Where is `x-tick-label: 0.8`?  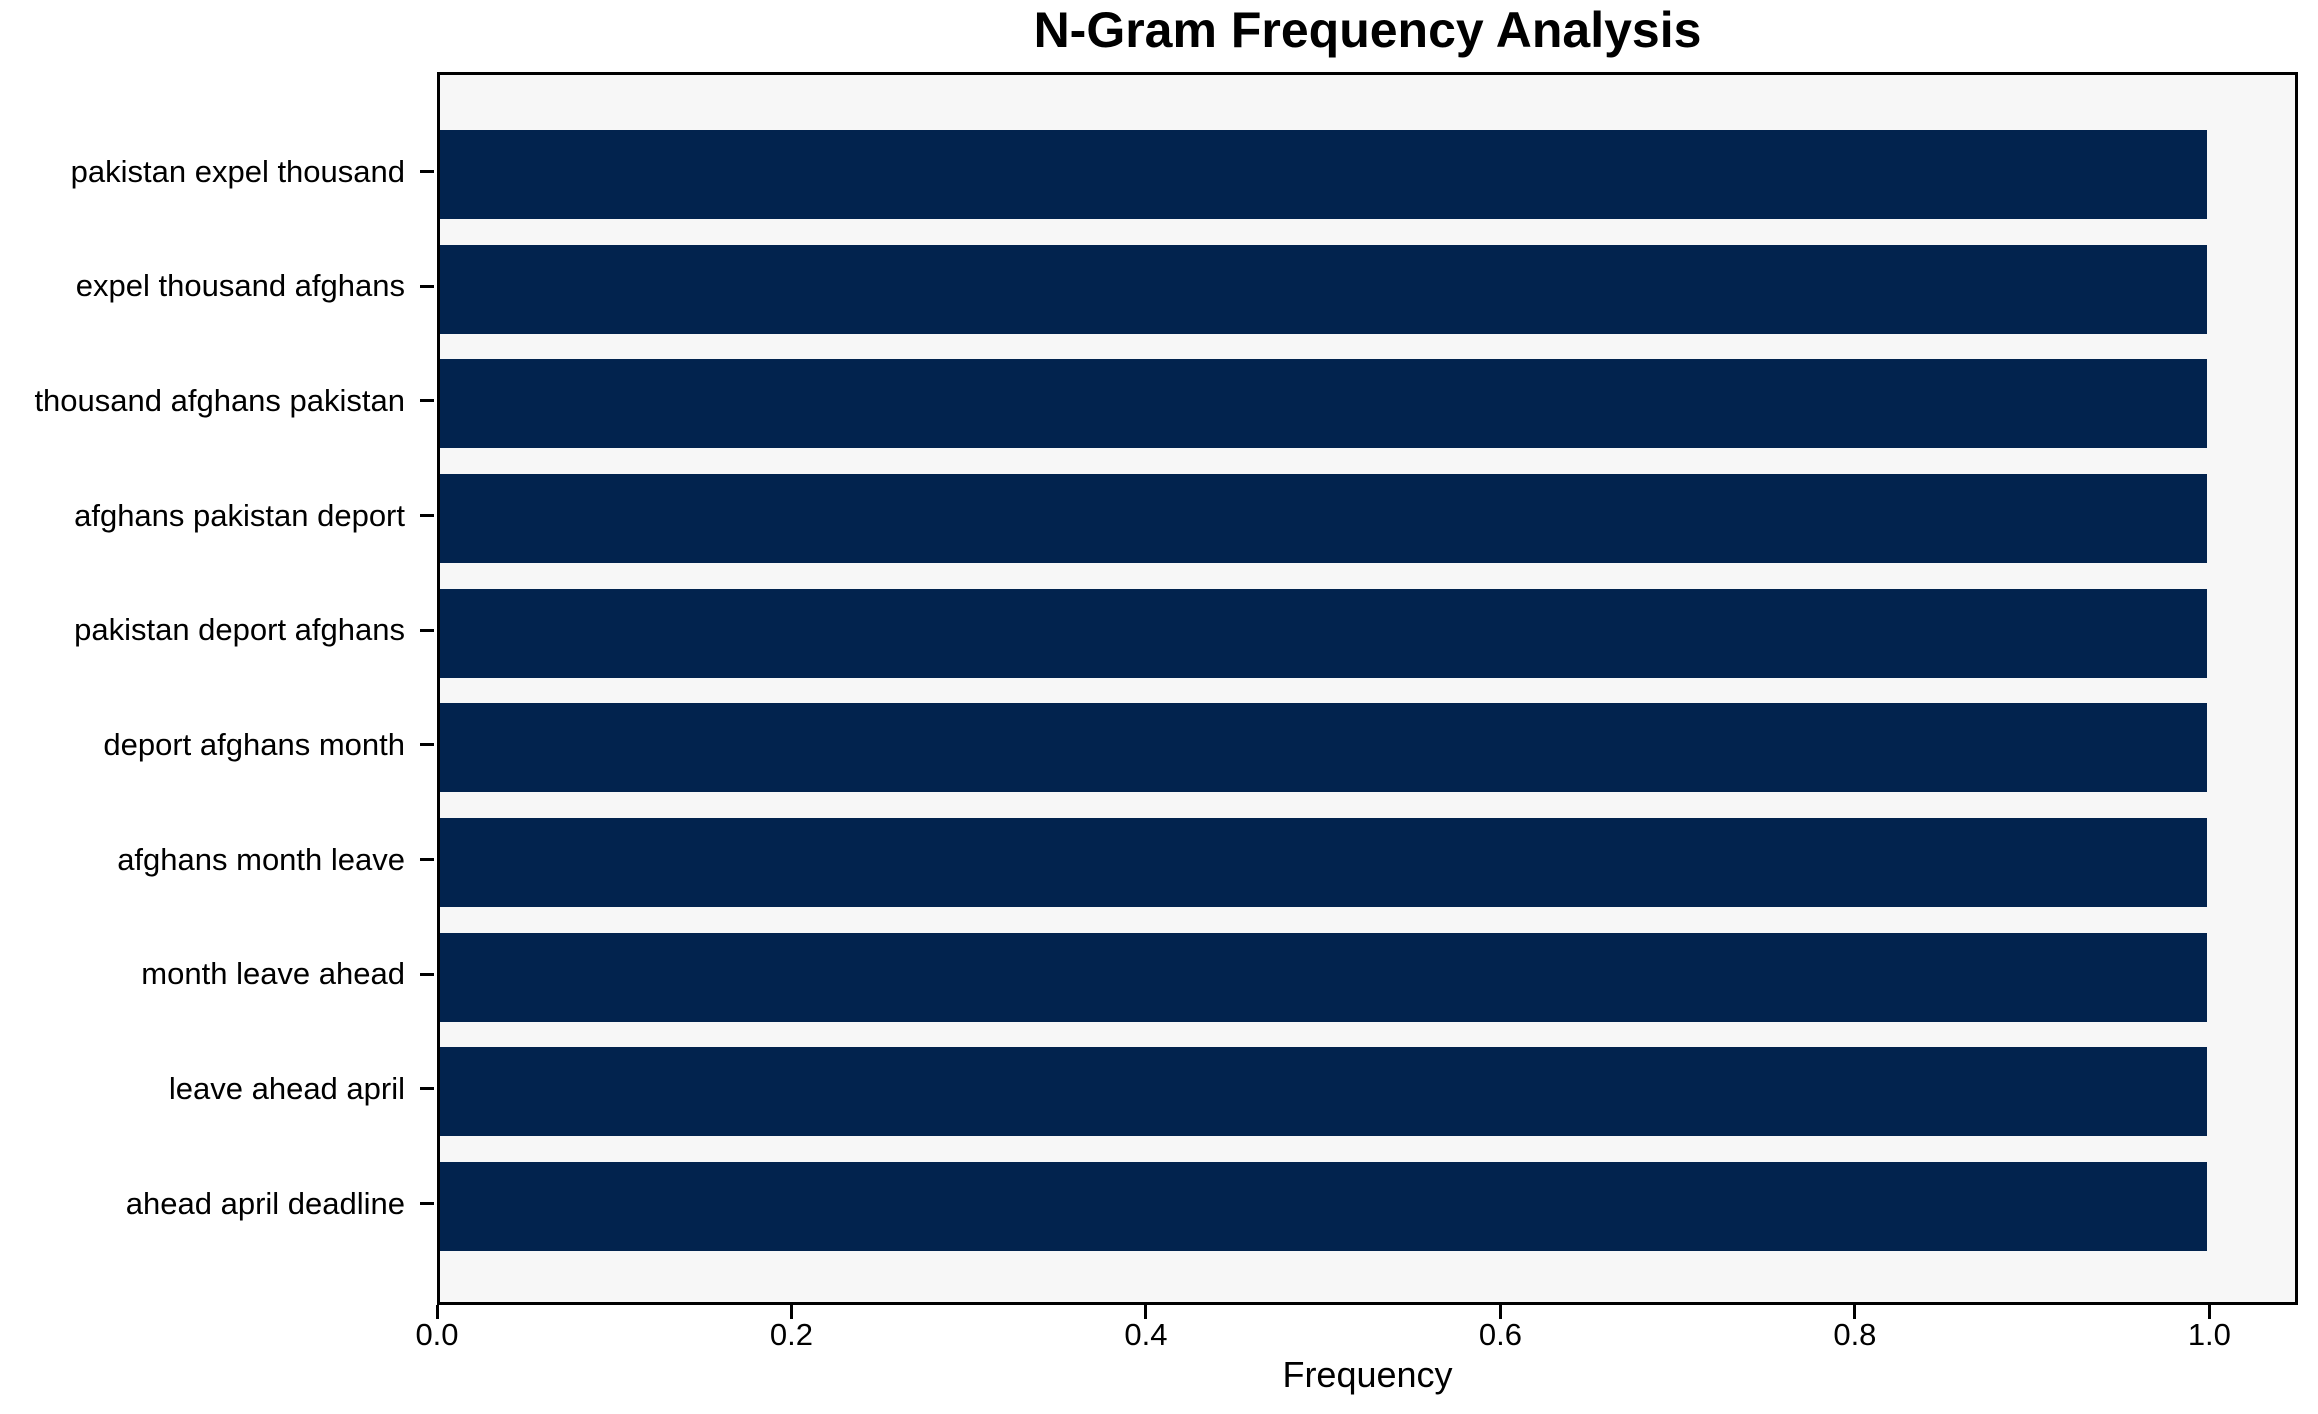 x-tick-label: 0.8 is located at coordinates (1855, 1334).